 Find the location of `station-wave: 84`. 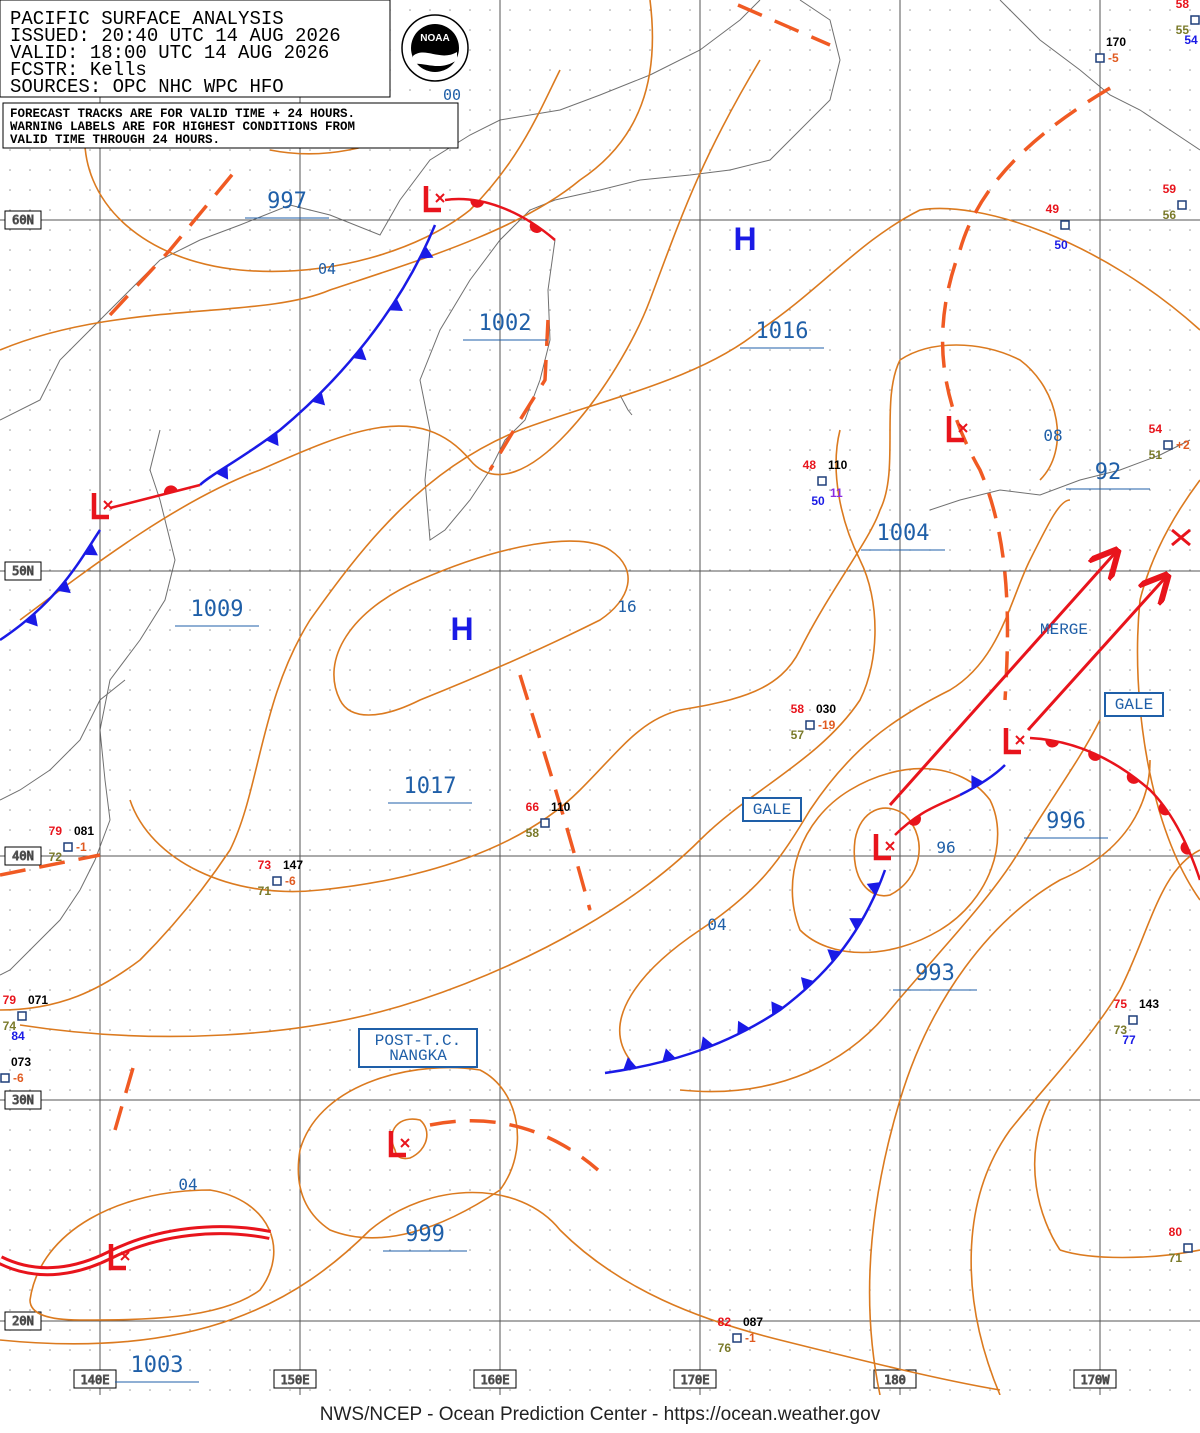

station-wave: 84 is located at coordinates (18, 1036).